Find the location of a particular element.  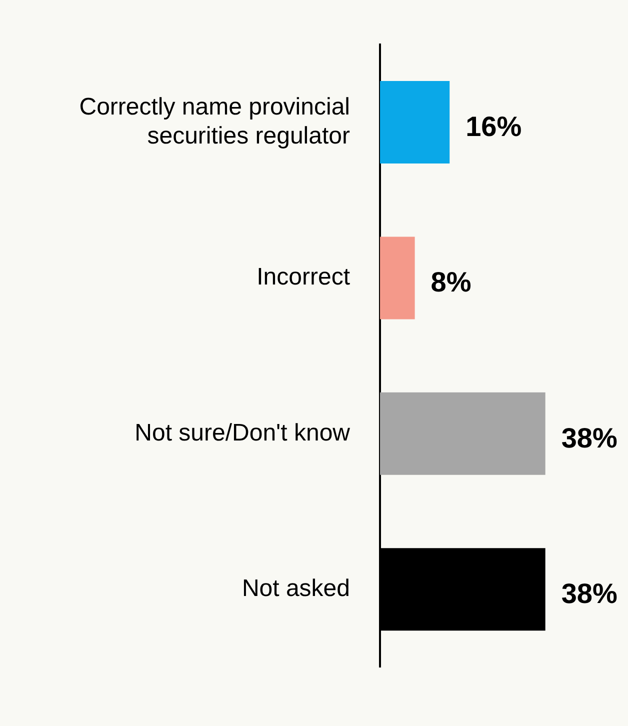

data-label: 8% is located at coordinates (451, 282).